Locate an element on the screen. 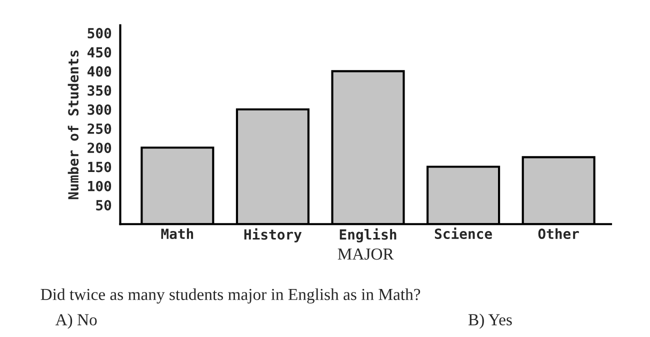 The height and width of the screenshot is (337, 650). y-axis-title: Number of Students is located at coordinates (73, 125).